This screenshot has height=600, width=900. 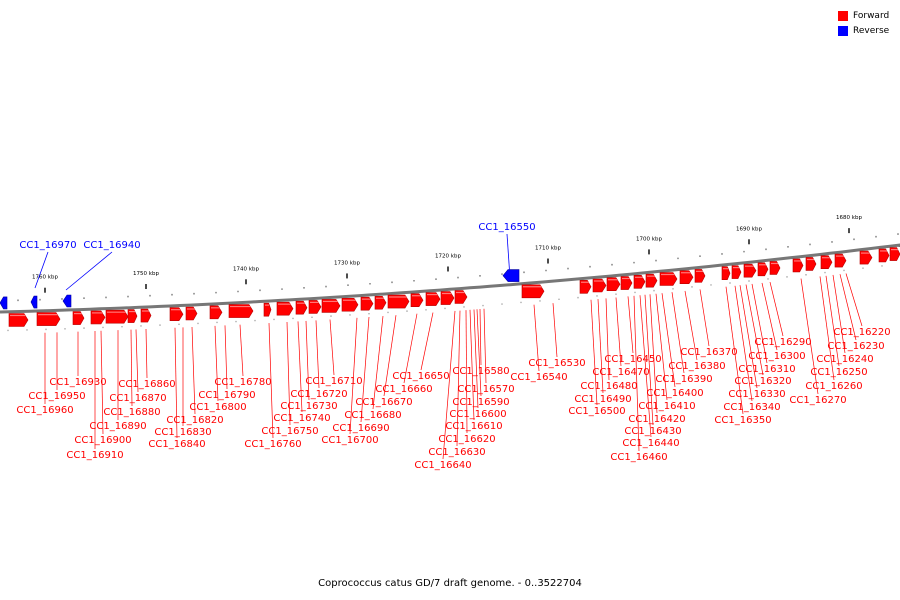 What do you see at coordinates (632, 359) in the screenshot?
I see `forward-gene-label: CC1_16450` at bounding box center [632, 359].